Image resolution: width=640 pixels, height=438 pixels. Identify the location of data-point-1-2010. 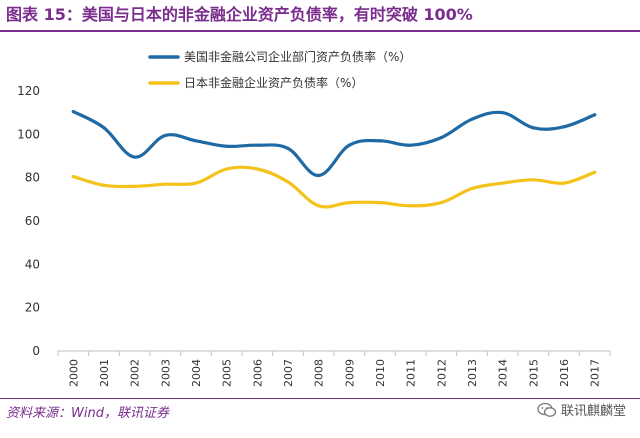
(380, 202).